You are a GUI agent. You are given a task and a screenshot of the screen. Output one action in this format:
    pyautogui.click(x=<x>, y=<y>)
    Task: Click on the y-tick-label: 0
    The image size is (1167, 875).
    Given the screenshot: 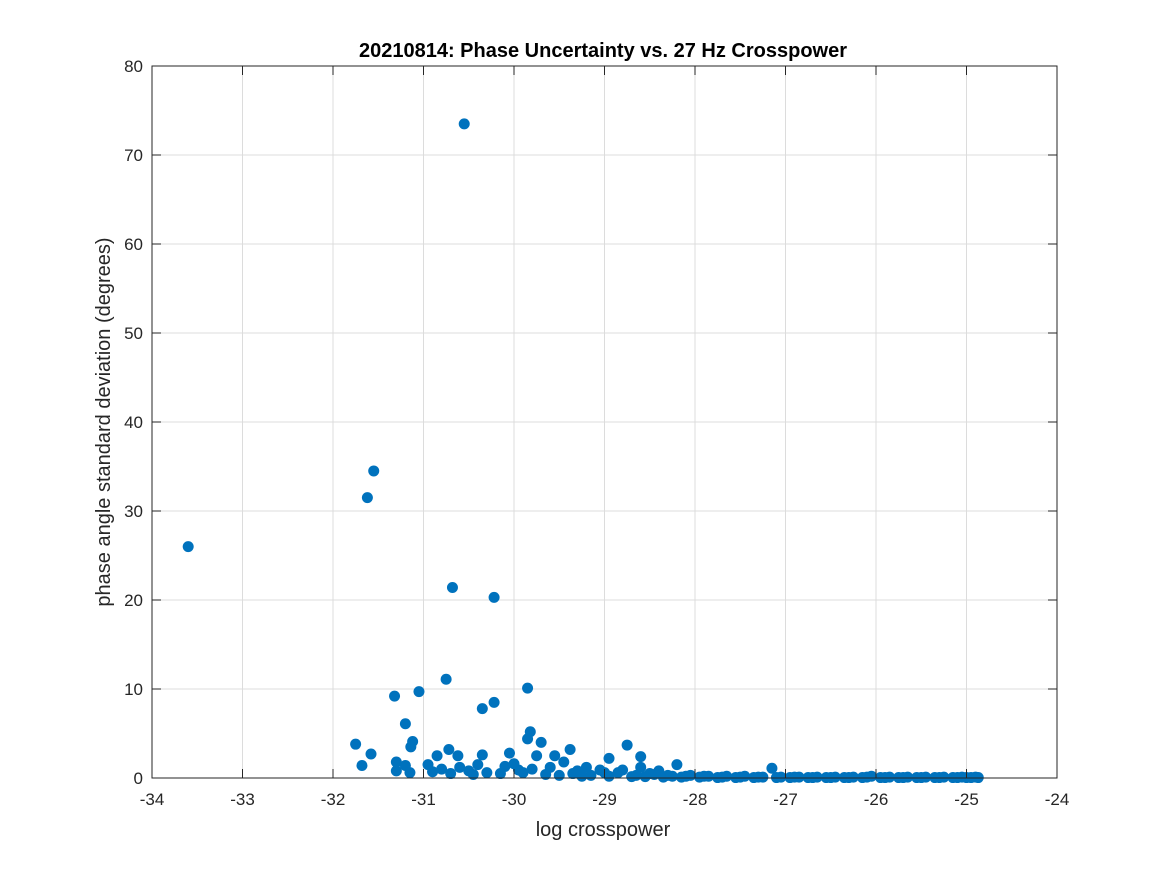 What is the action you would take?
    pyautogui.click(x=138, y=778)
    